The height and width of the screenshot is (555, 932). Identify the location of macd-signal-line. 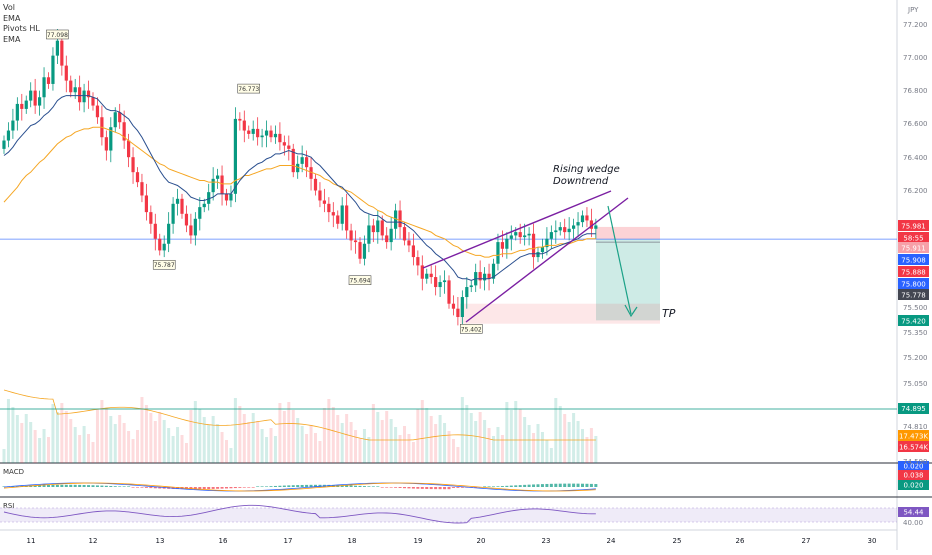
(299, 487).